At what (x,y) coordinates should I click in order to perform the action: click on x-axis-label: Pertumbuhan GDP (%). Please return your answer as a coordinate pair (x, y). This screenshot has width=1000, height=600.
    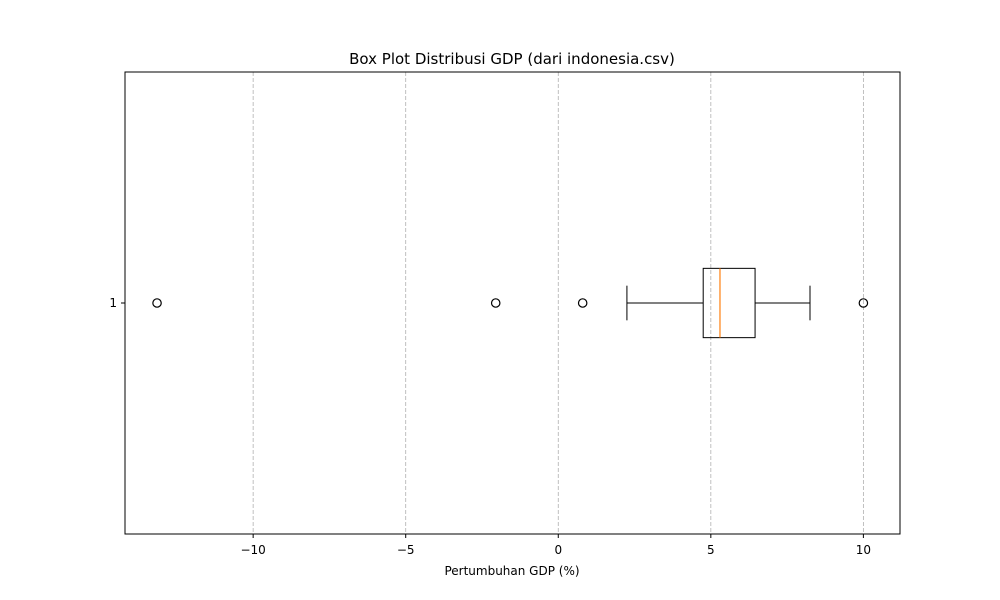
    Looking at the image, I should click on (511, 571).